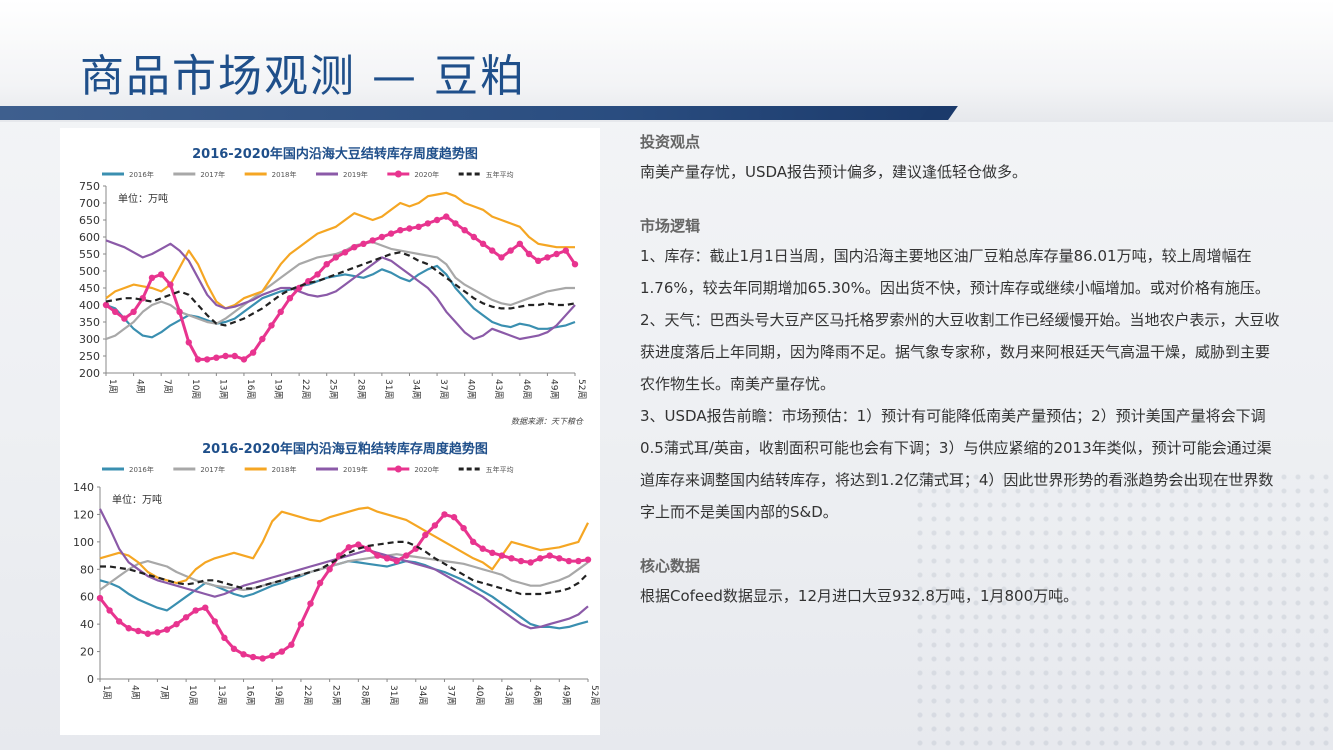 This screenshot has height=750, width=1333. I want to click on y-tick-label: 0, so click(90, 679).